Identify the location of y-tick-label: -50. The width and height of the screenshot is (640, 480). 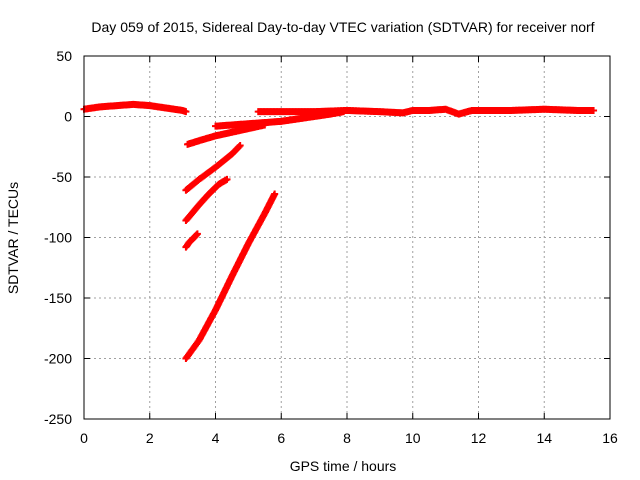
(62, 177).